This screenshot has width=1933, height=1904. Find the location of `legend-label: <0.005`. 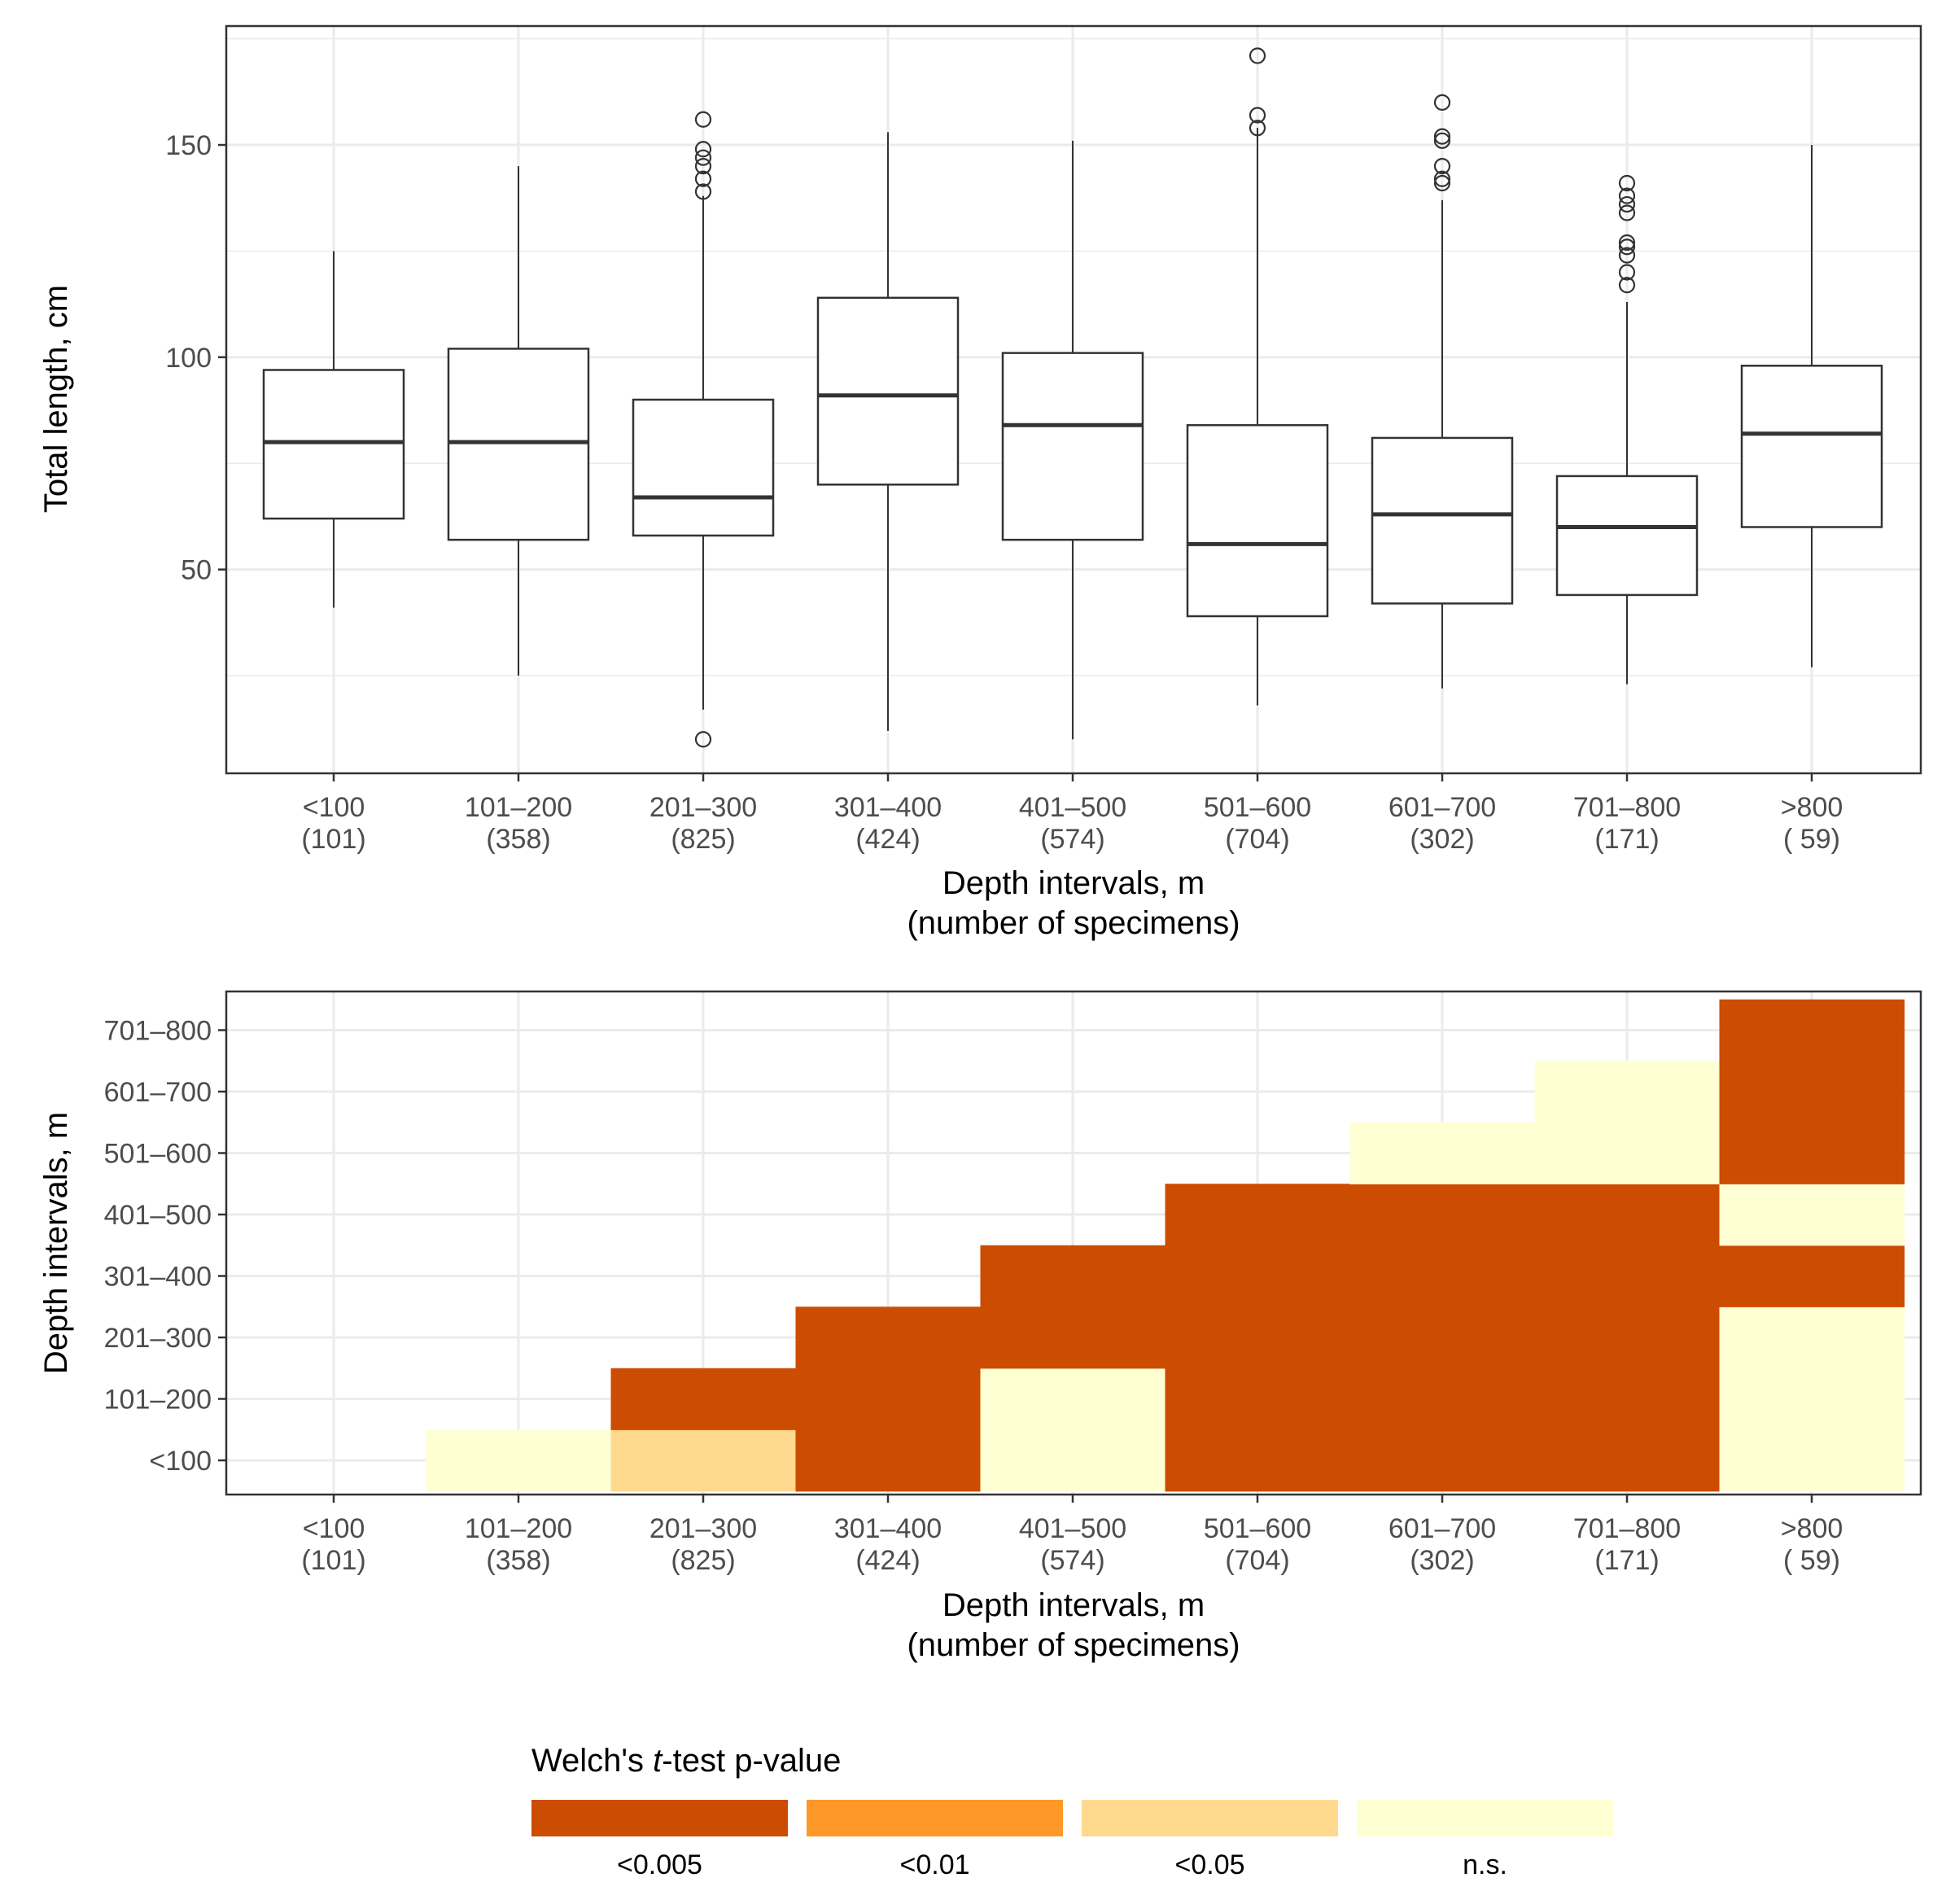

legend-label: <0.005 is located at coordinates (659, 1864).